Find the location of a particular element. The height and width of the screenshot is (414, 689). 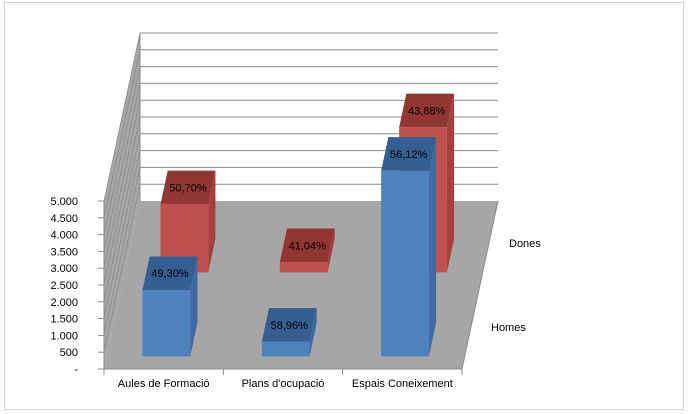

depth-axis-line is located at coordinates (480, 285).